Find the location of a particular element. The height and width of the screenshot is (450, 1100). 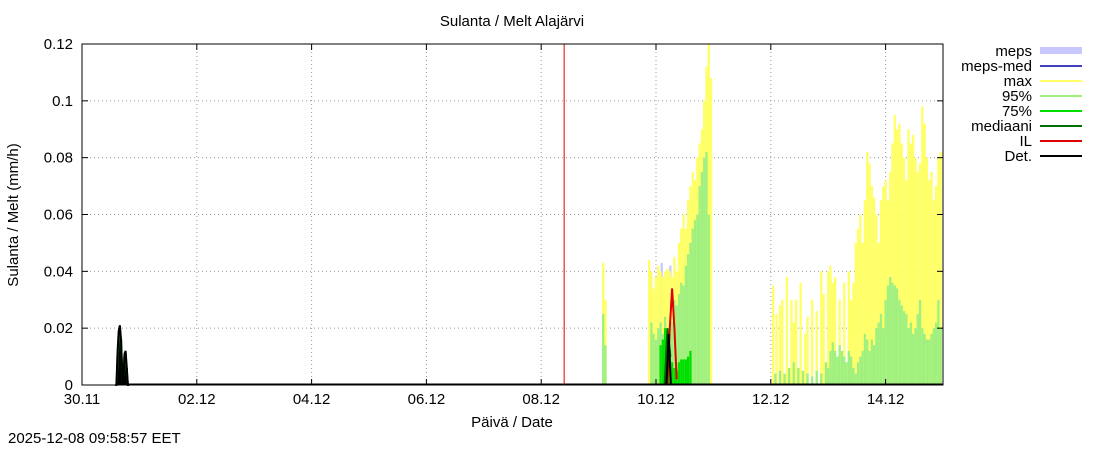

legend-swatch is located at coordinates (1061, 50).